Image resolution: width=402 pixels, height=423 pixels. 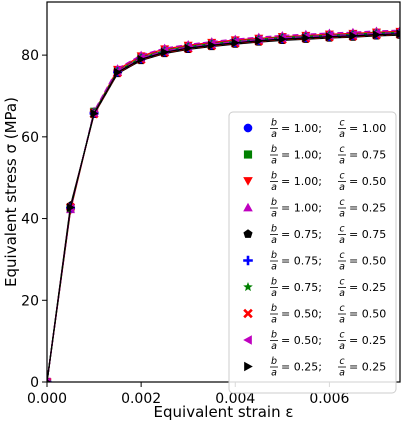 I want to click on legend-label: ba = 1.00; ca = 0.50, so click(x=328, y=182).